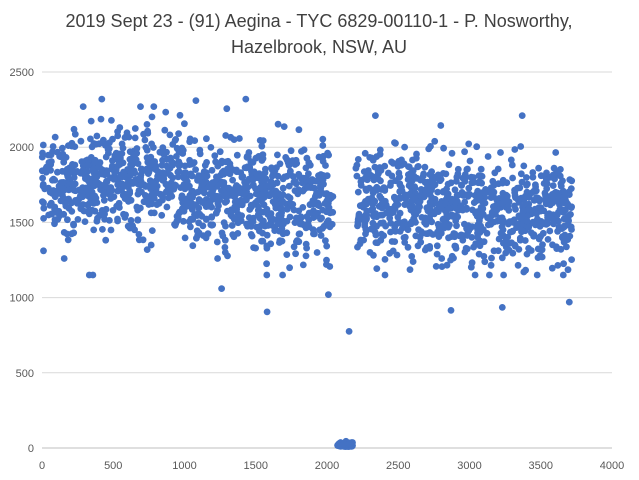  I want to click on x-axis-ticks: 0 500 1000 1500 2000 2500 3000 3500 4000, so click(331, 466).